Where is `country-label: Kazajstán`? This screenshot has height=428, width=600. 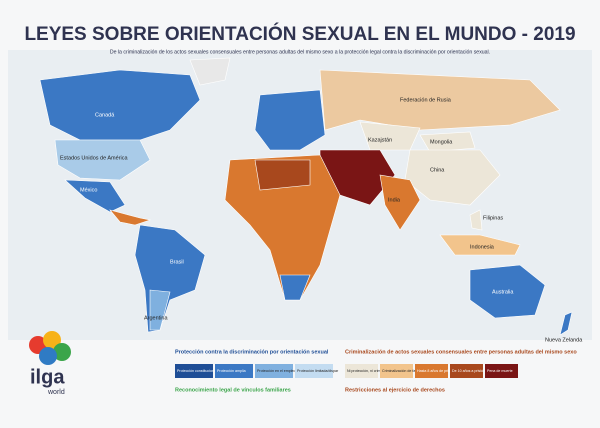
country-label: Kazajstán is located at coordinates (380, 140).